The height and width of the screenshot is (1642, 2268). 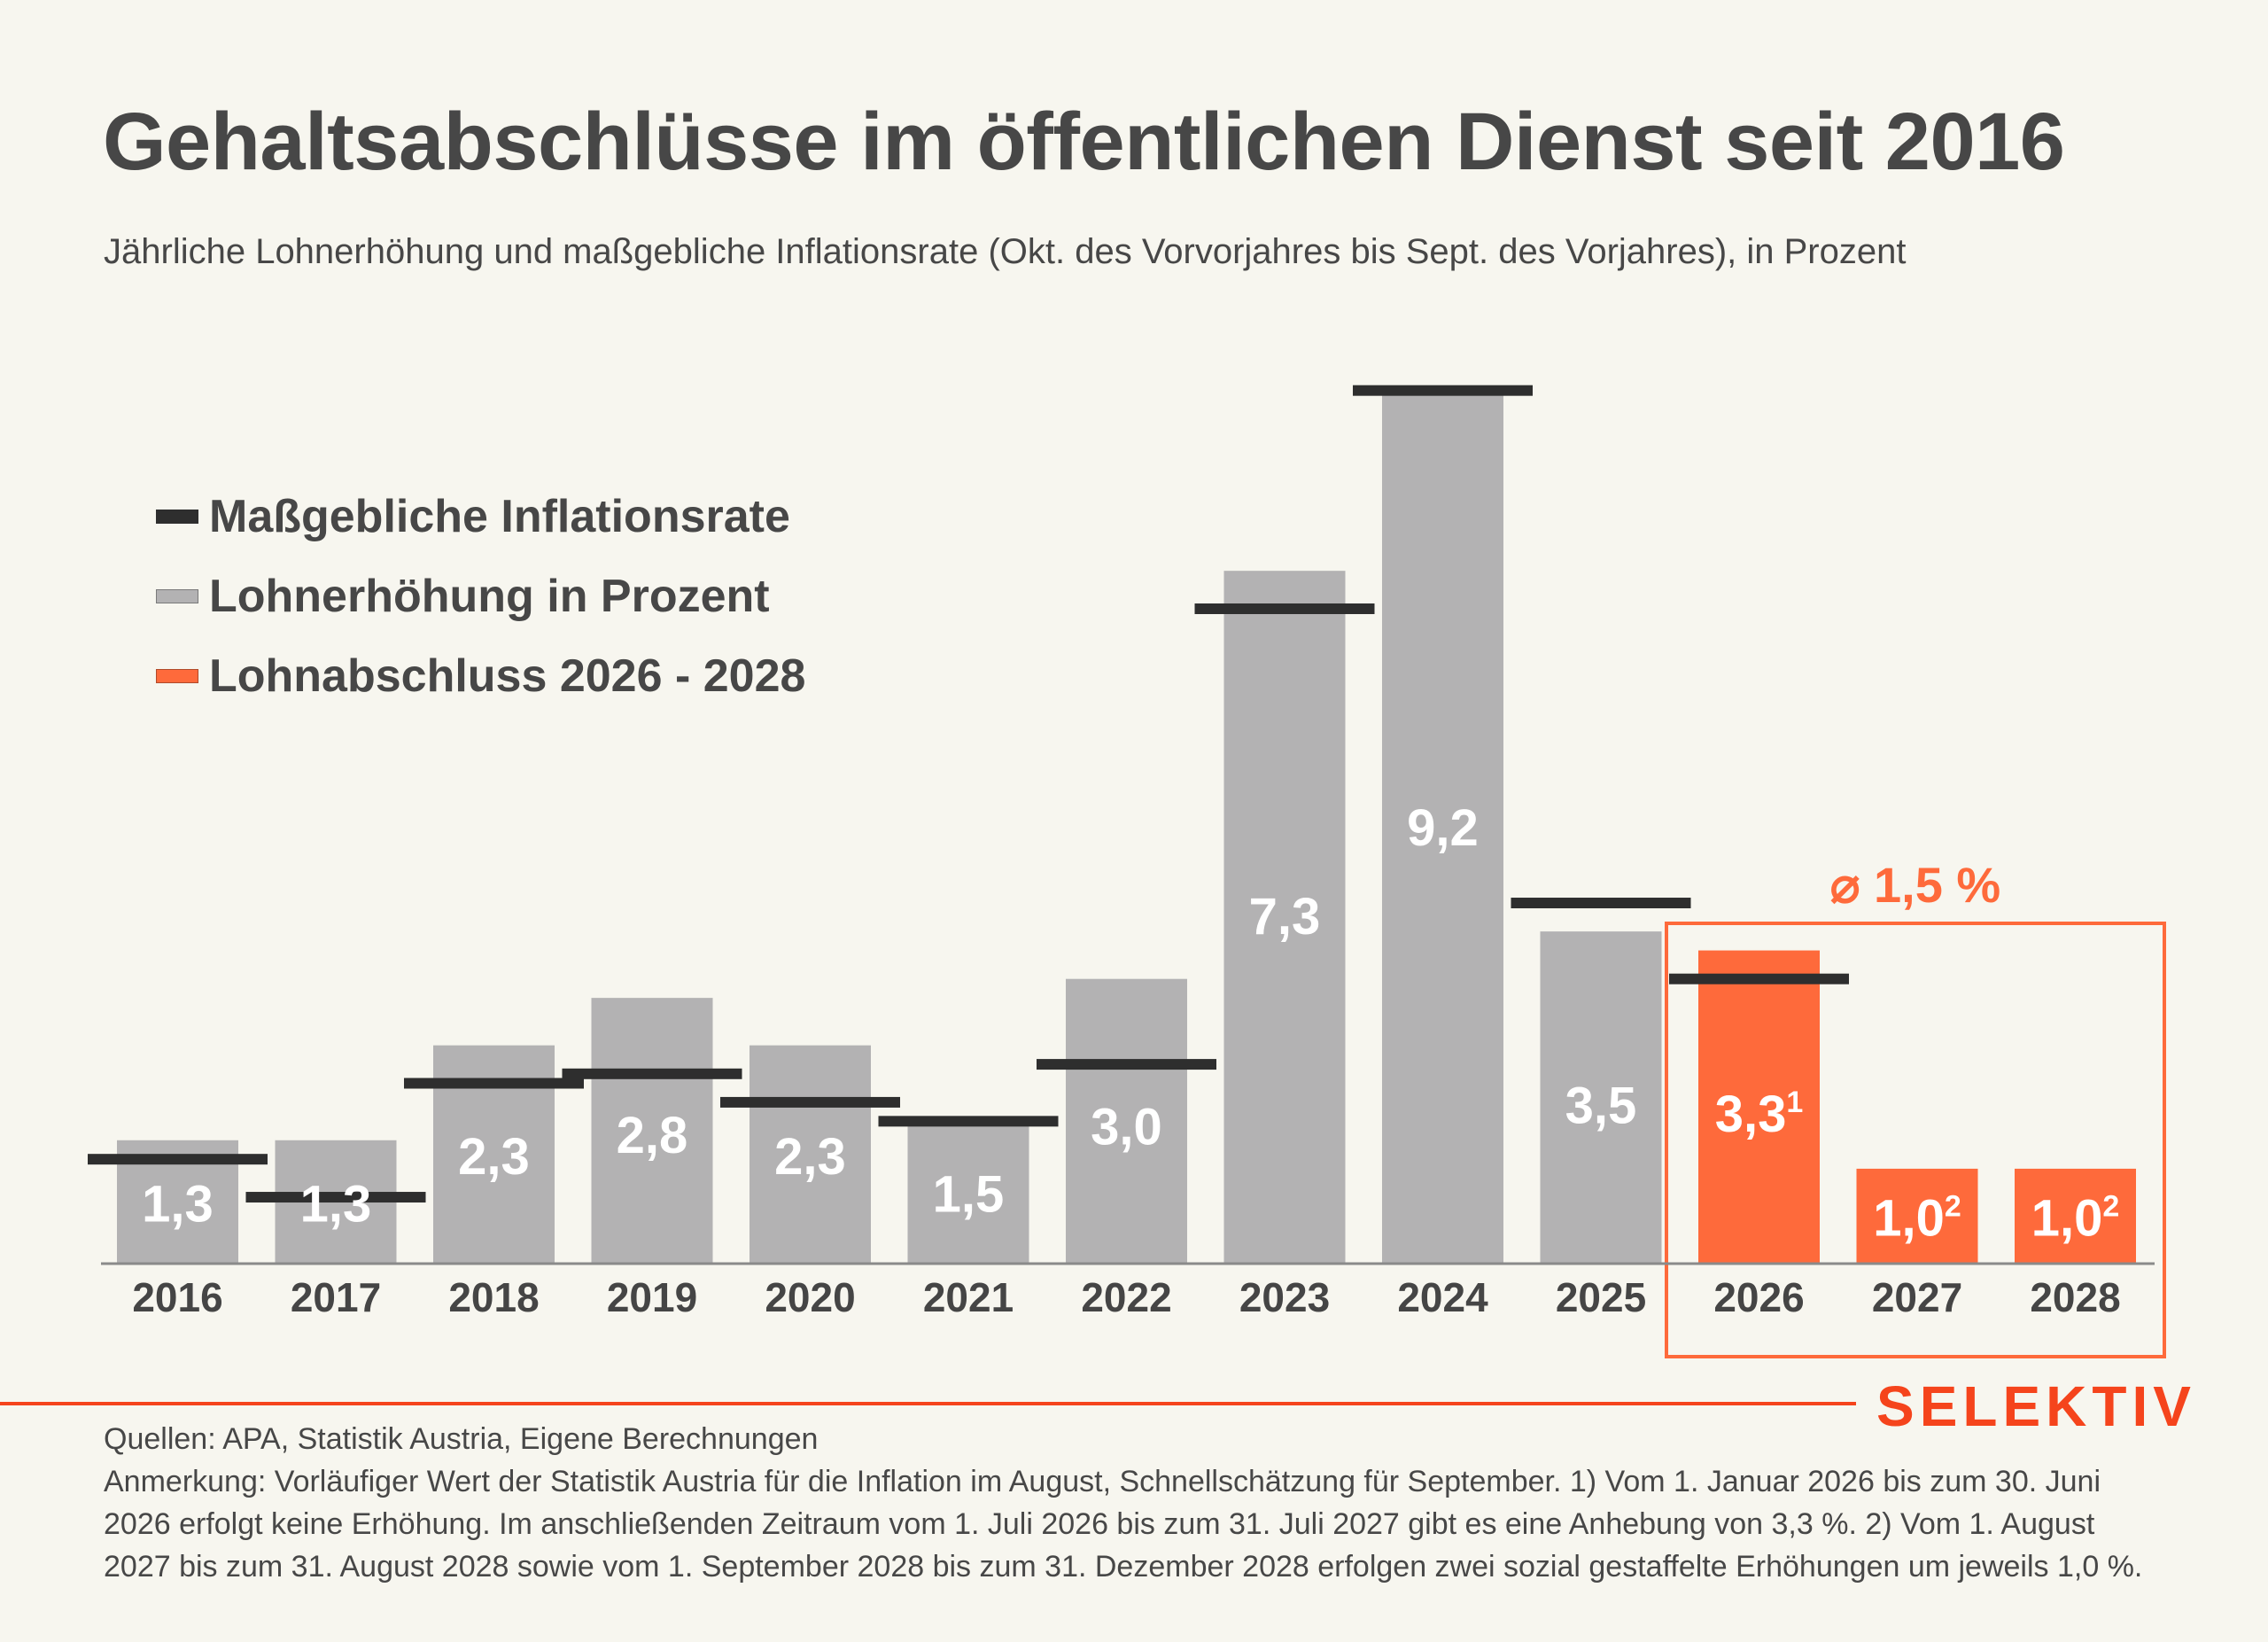 I want to click on bar-2023, so click(x=1284, y=917).